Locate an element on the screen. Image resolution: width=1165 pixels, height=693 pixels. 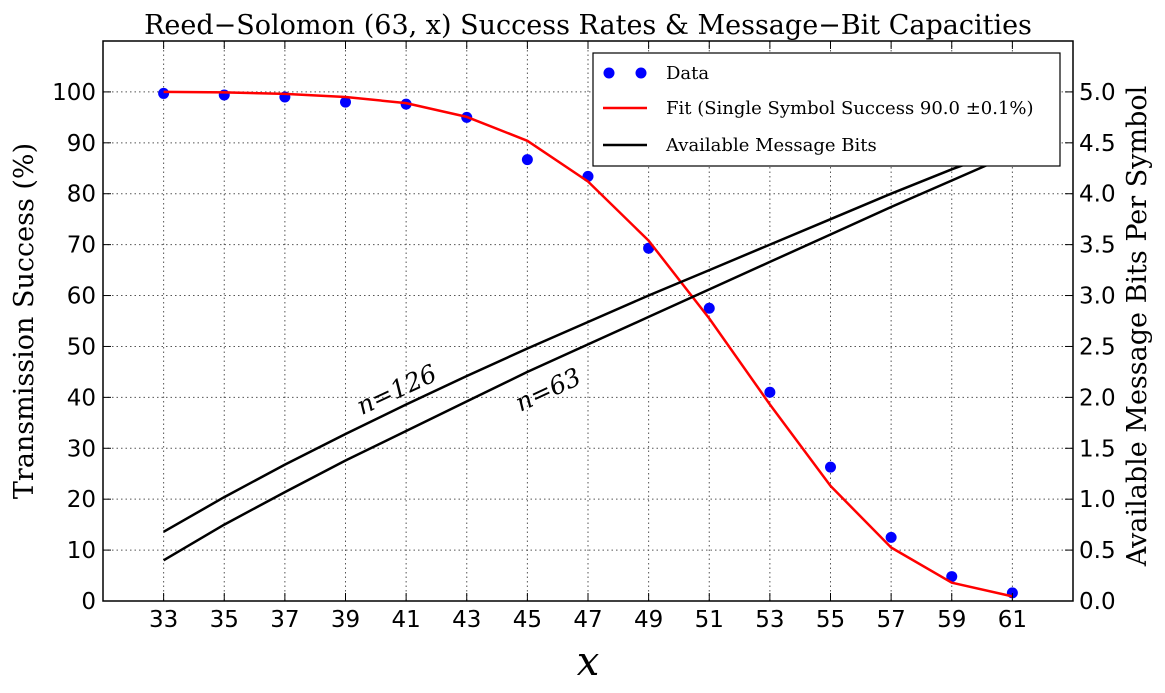
y-right-tick-label: 1.0 is located at coordinates (1097, 500).